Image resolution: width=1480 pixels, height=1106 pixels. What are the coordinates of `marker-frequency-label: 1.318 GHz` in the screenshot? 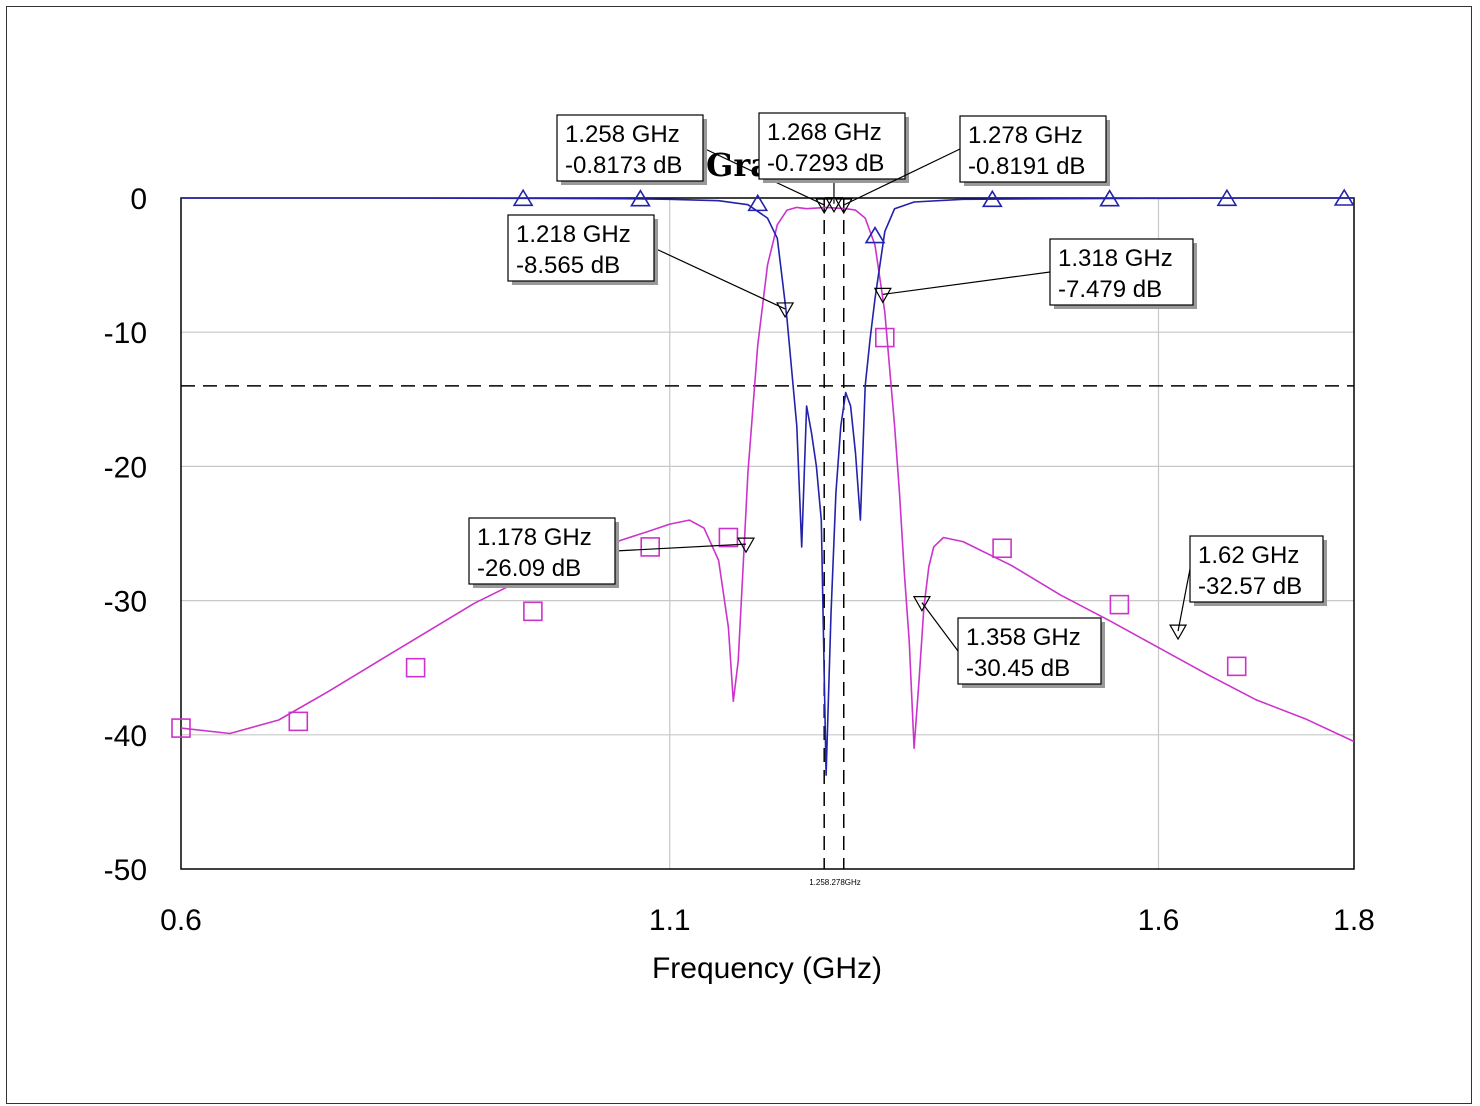 It's located at (1115, 258).